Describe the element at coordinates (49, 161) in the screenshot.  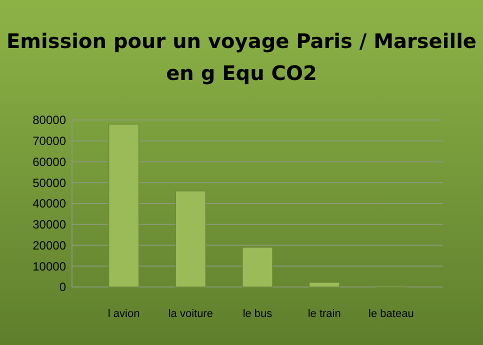
I see `y-tick-label: 60000` at that location.